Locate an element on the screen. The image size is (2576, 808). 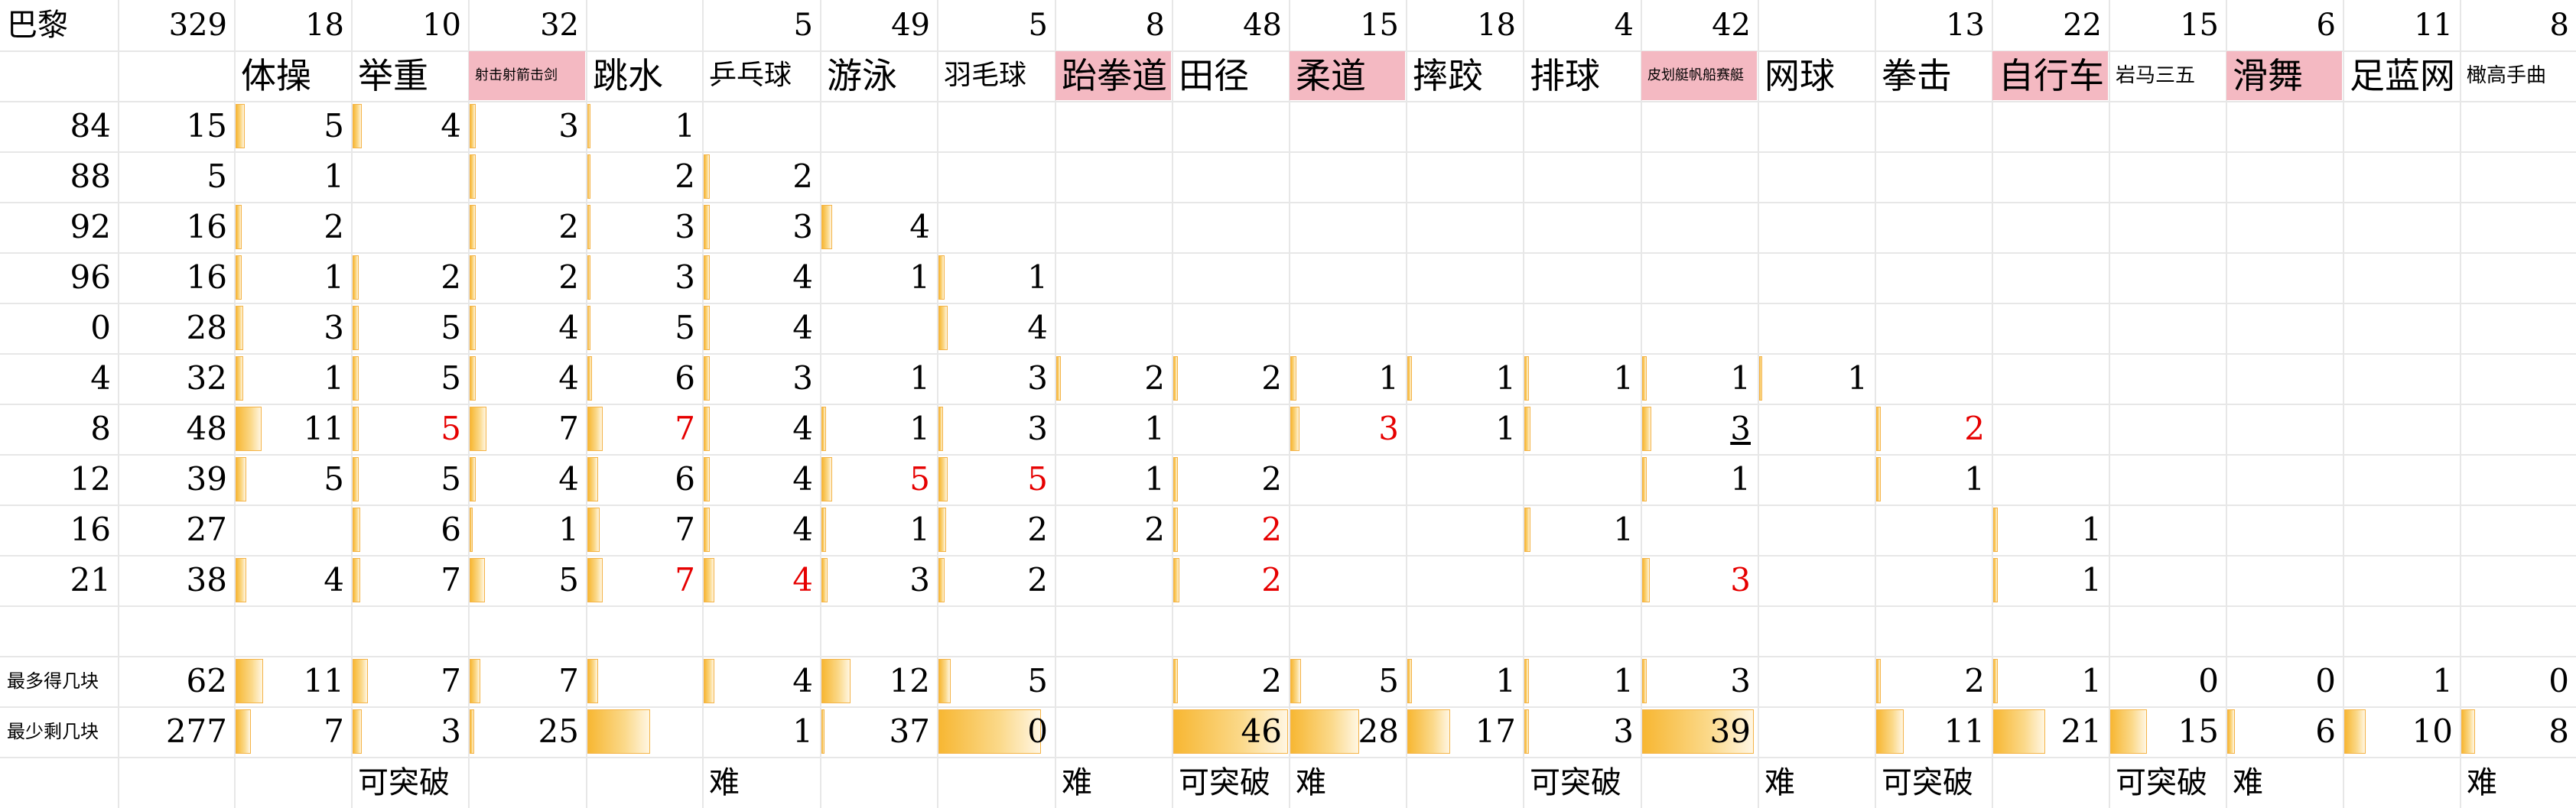
max-value-cell: 4 is located at coordinates (761, 681).